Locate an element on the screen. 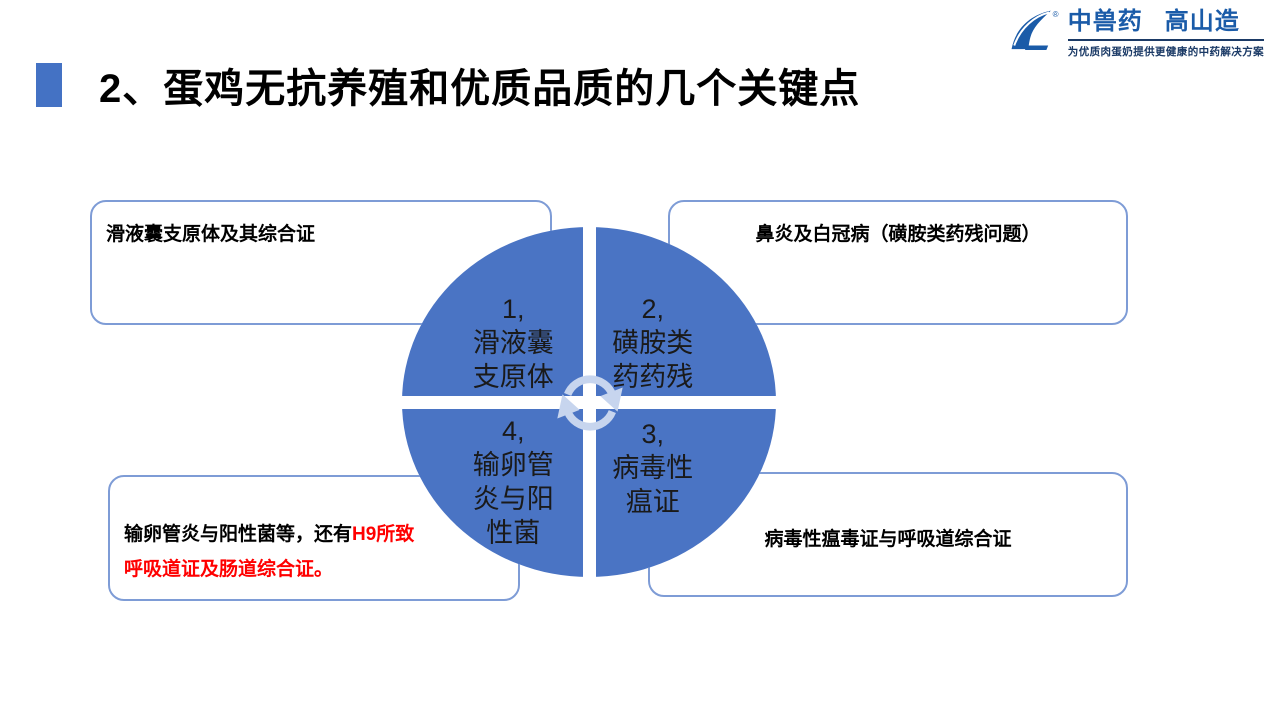  brand-tagline: 为优质肉蛋奶提供更健康的中药解决方案 is located at coordinates (1165, 51).